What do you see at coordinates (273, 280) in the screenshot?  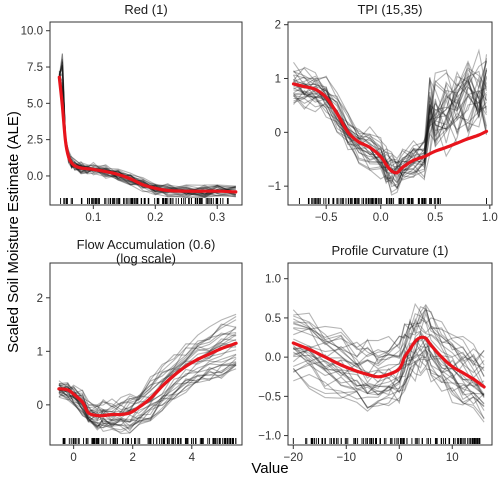 I see `y-tick-label: 1.0` at bounding box center [273, 280].